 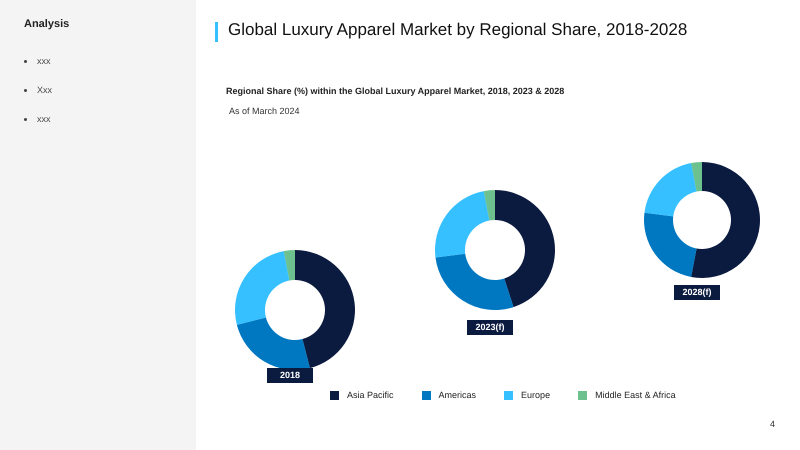 I want to click on legend-label: Americas, so click(x=457, y=395).